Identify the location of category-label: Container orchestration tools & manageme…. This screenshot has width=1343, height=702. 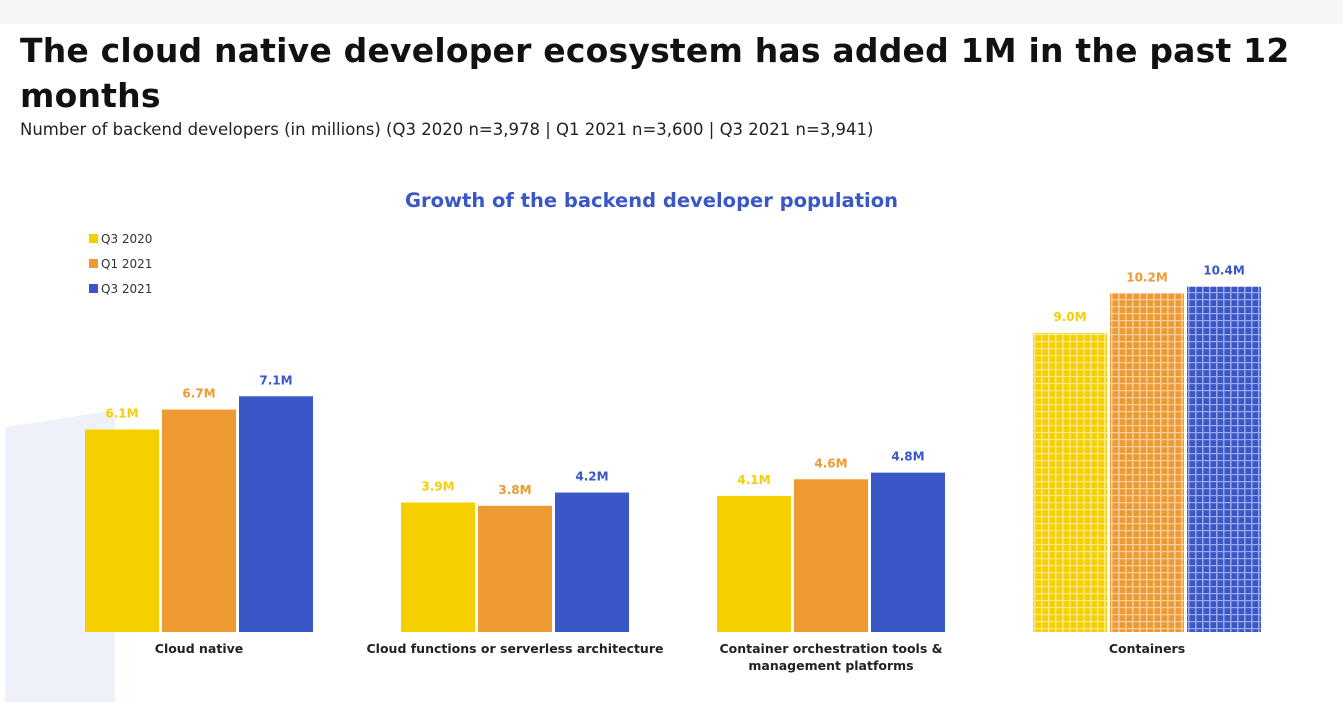
(831, 657).